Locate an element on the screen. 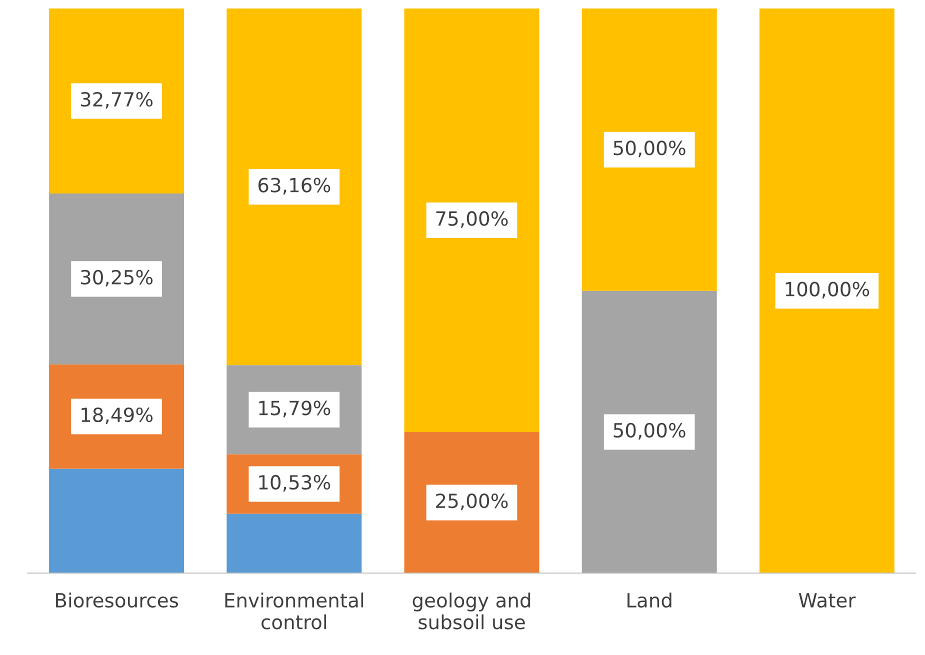 The width and height of the screenshot is (925, 655). data-label: 18,49% is located at coordinates (117, 415).